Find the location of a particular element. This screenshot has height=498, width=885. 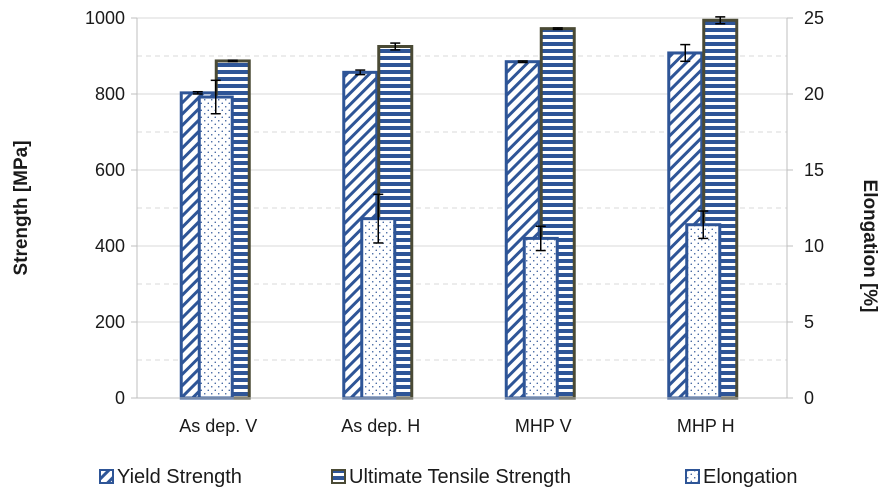

x-tick-label: As dep. V is located at coordinates (218, 426).